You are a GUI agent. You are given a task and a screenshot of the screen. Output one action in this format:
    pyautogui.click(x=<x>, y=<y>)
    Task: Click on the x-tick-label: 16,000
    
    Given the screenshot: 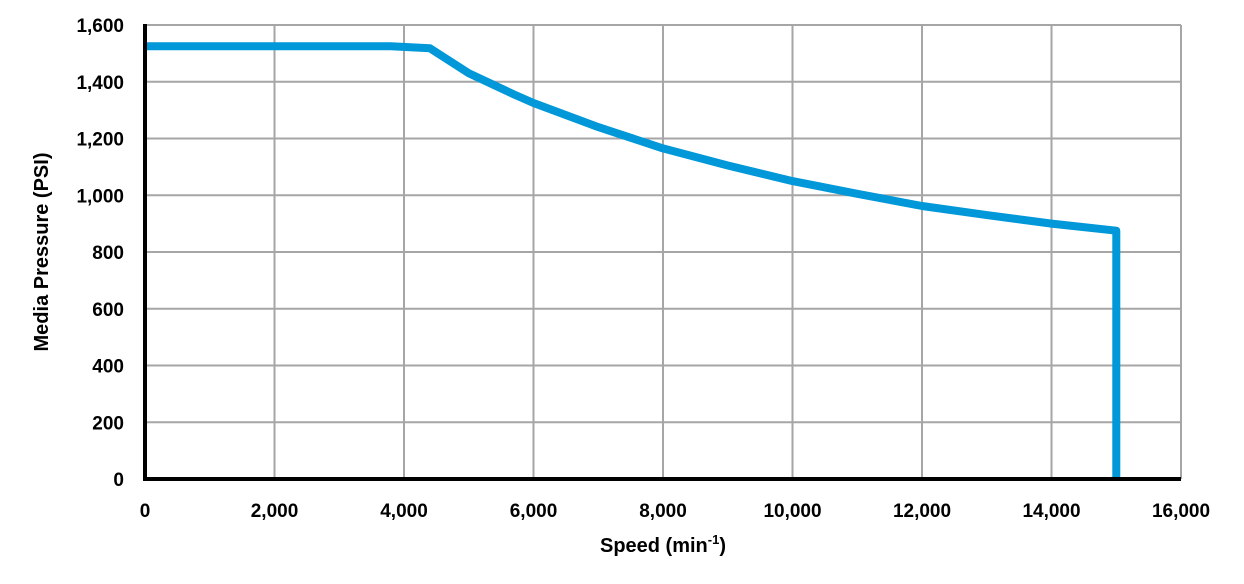 What is the action you would take?
    pyautogui.click(x=1181, y=511)
    